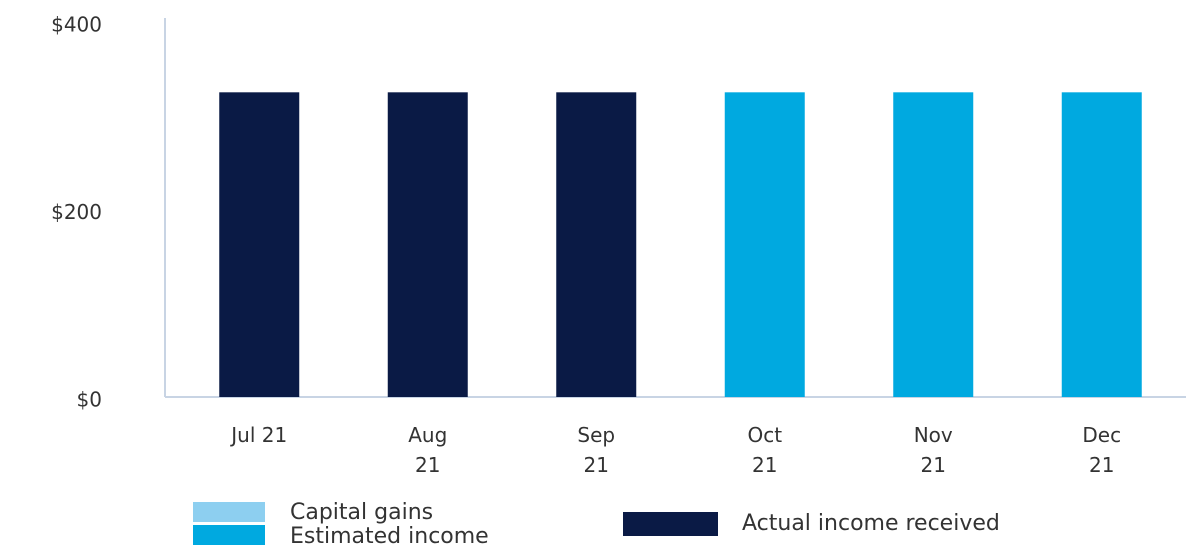 The image size is (1186, 547). I want to click on y-tick-label: $200, so click(76, 212).